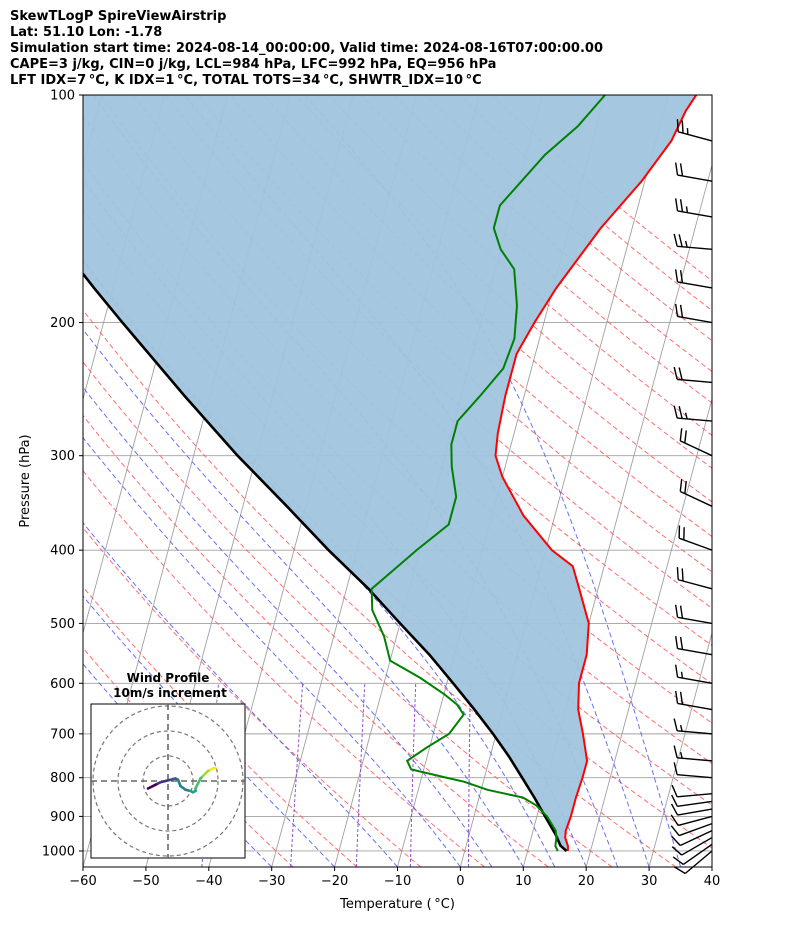  What do you see at coordinates (170, 693) in the screenshot?
I see `hodograph-subtitle: 10m/s increment` at bounding box center [170, 693].